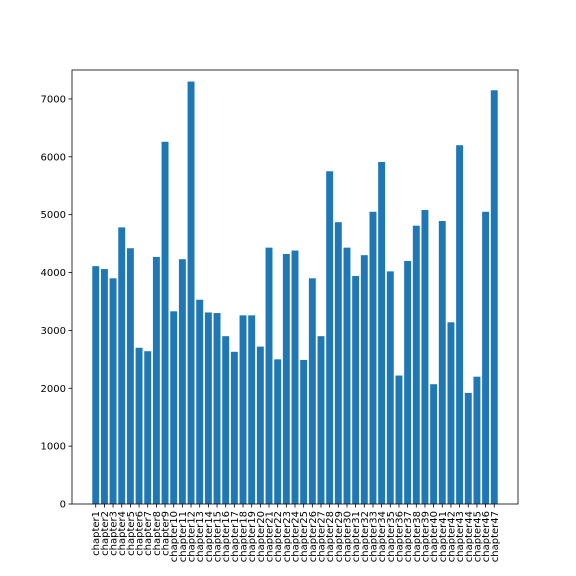 The image size is (576, 576). Describe the element at coordinates (494, 297) in the screenshot. I see `bar-chapter47` at that location.